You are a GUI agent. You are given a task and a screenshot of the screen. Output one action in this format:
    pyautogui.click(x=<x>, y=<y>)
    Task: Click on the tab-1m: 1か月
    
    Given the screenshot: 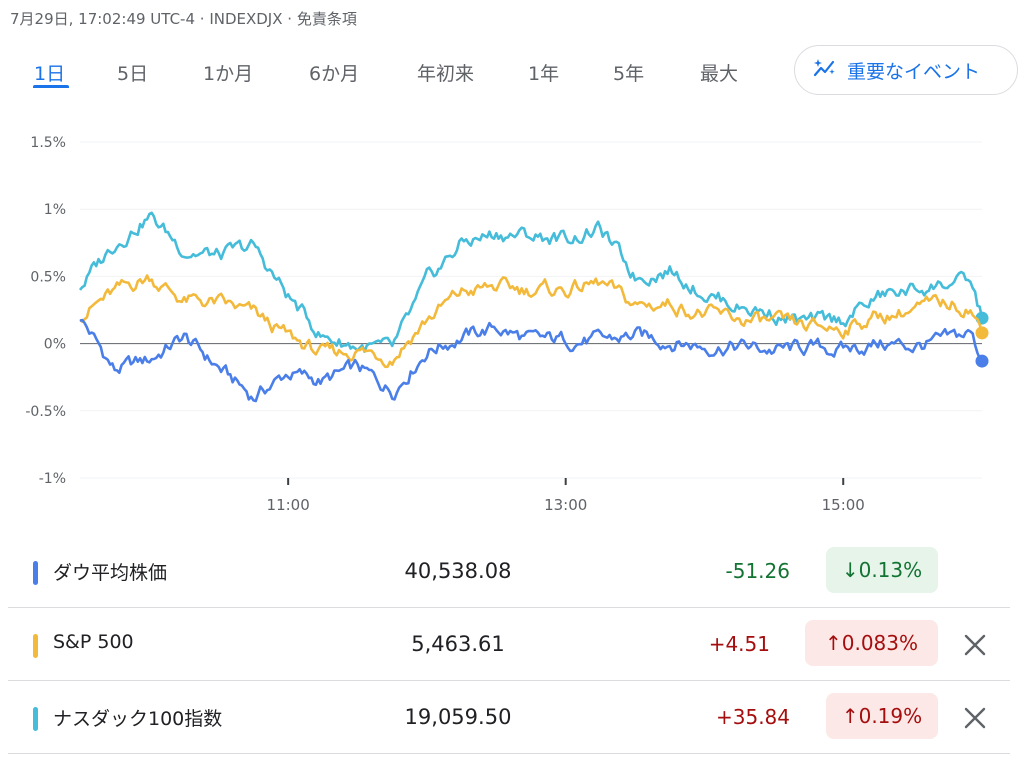 What is the action you would take?
    pyautogui.click(x=228, y=74)
    